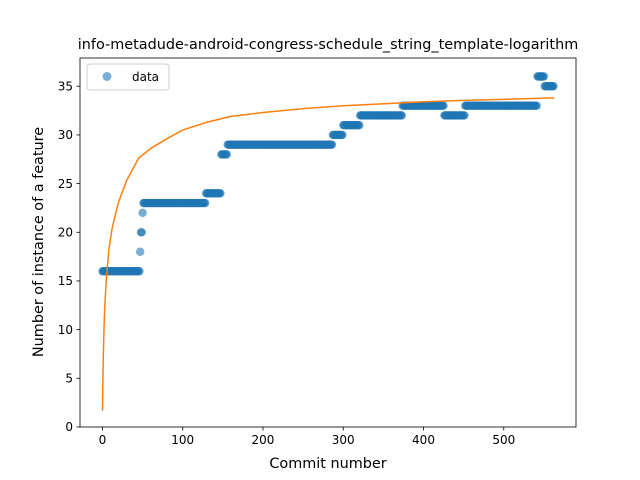  I want to click on x-tick-label: 400, so click(423, 440).